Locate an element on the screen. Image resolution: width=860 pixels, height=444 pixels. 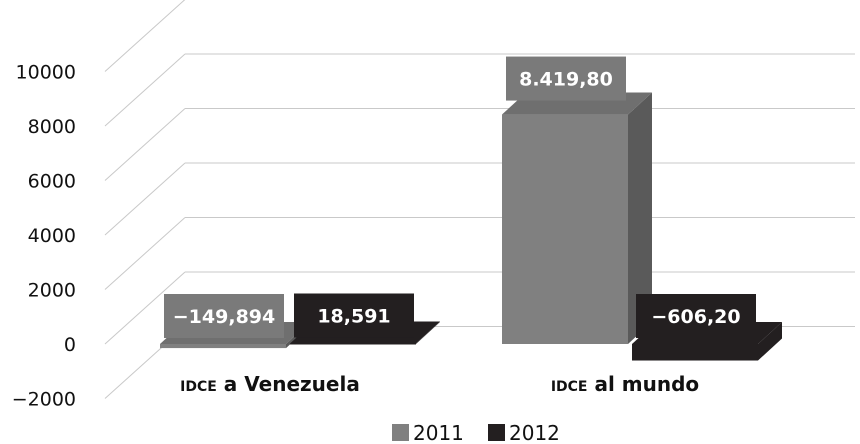
y-tick-label: 0 is located at coordinates (70, 345).